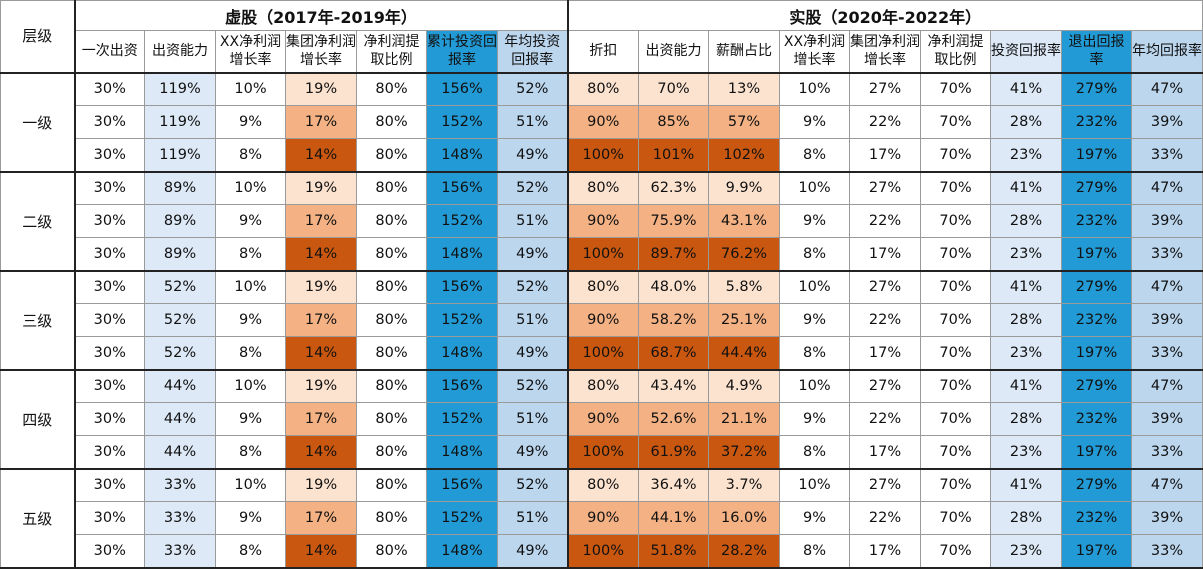  Describe the element at coordinates (674, 254) in the screenshot. I see `real-value-cell: 89.7%` at that location.